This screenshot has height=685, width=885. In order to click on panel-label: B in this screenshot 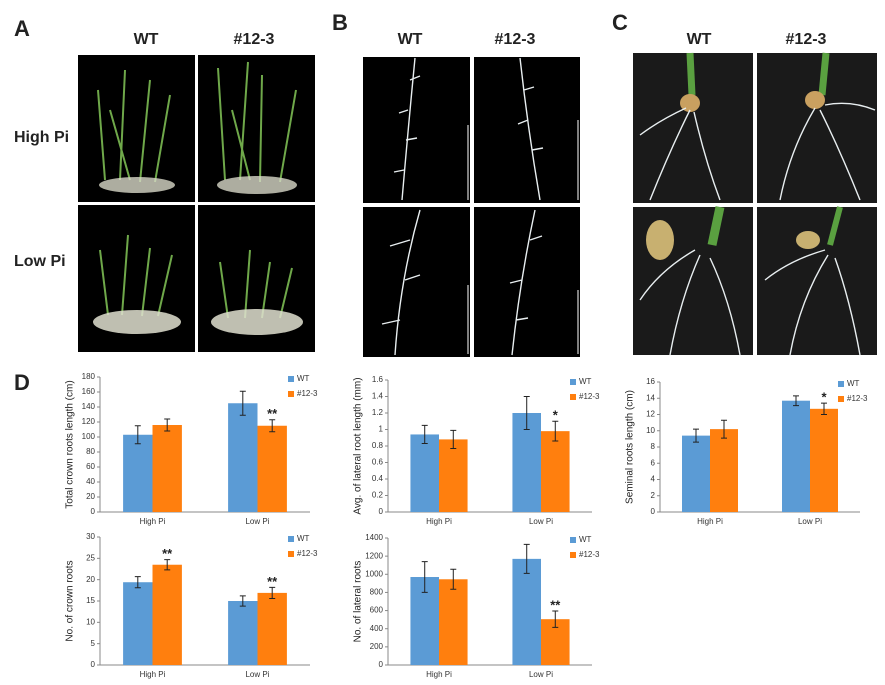, I will do `click(340, 22)`.